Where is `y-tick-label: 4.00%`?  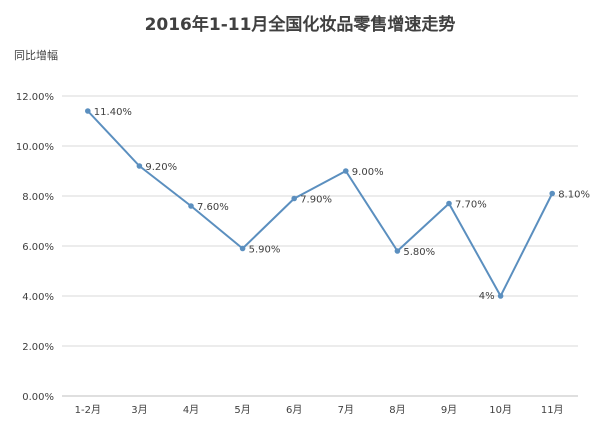
y-tick-label: 4.00% is located at coordinates (38, 297).